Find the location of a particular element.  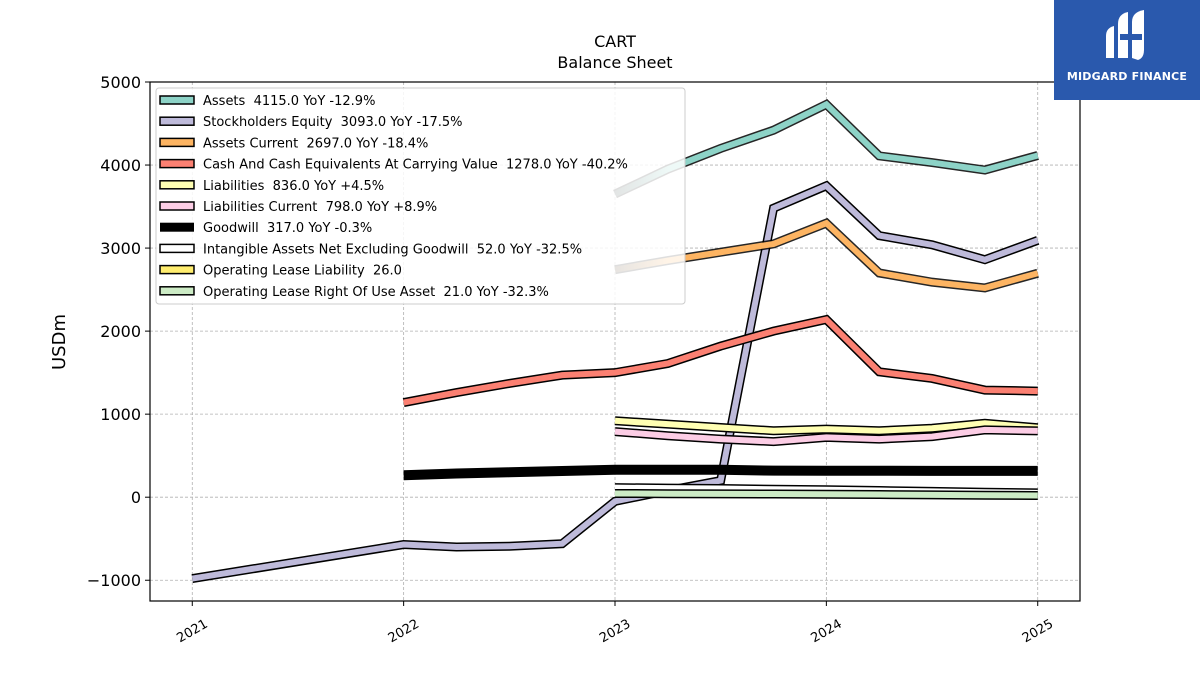

legend-item: Operating Lease Liability 26.0 is located at coordinates (280, 271).